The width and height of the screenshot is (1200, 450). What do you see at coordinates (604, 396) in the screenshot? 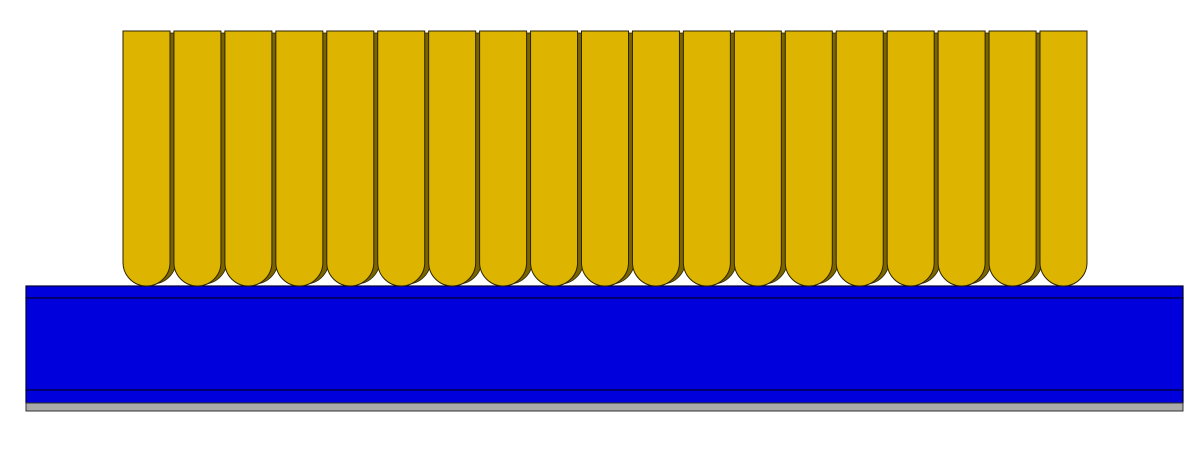
I see `bottom-blue-layer` at bounding box center [604, 396].